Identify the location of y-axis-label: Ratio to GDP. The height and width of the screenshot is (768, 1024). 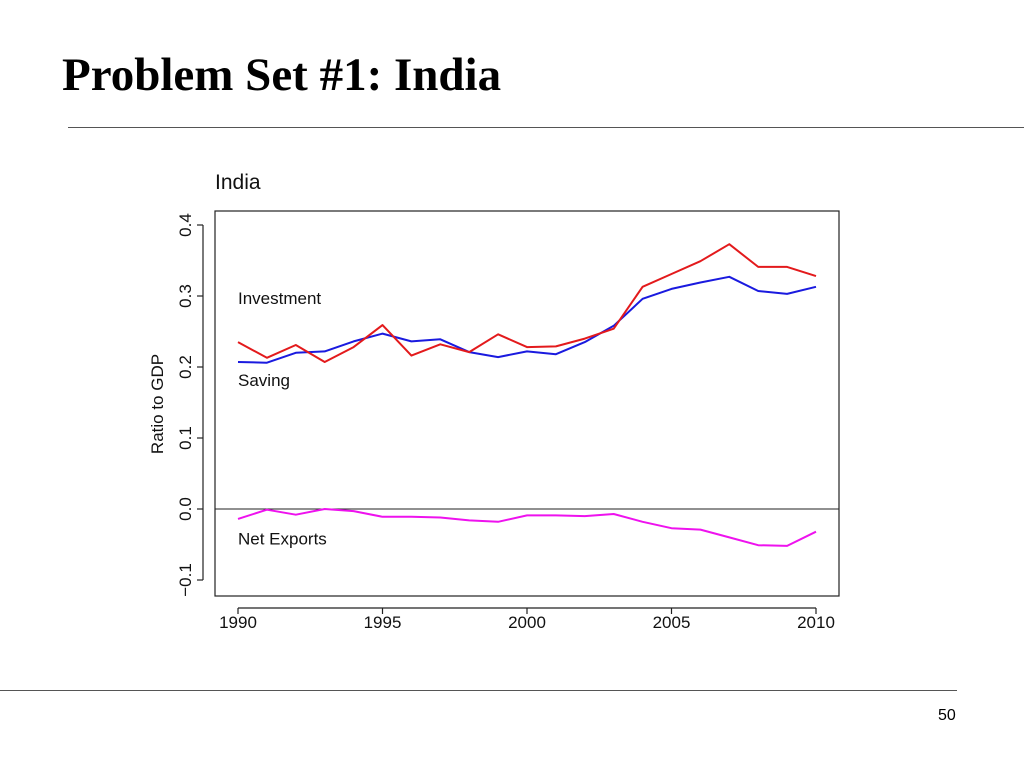
(157, 404).